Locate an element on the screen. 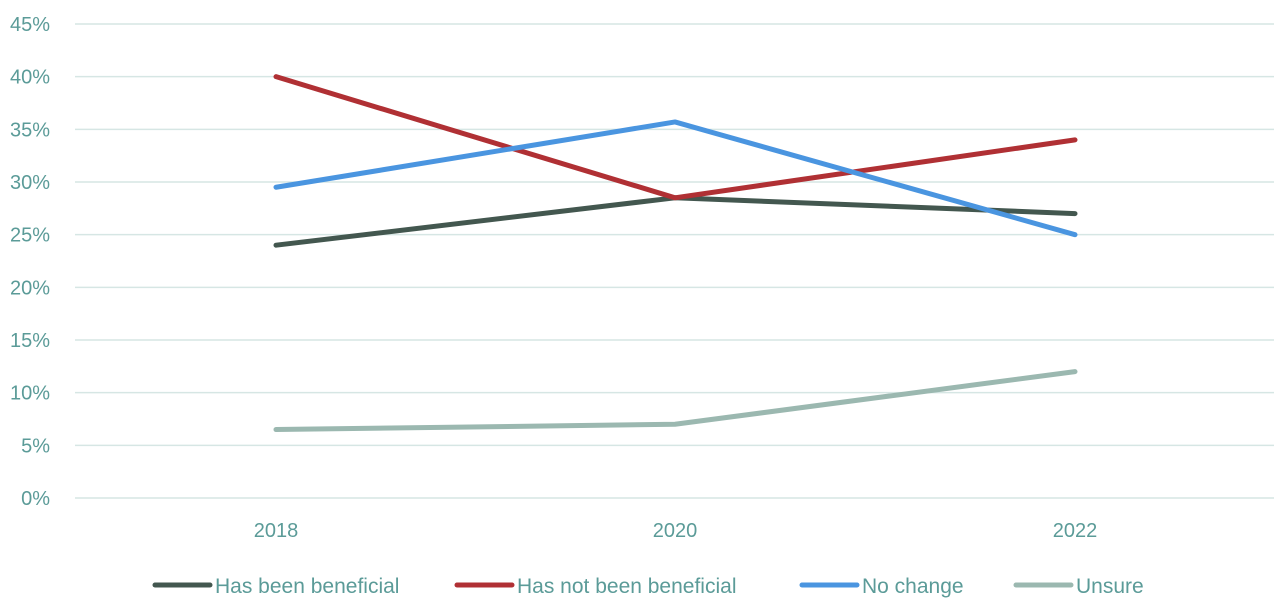 This screenshot has height=599, width=1274. x-tick-label: 2022 is located at coordinates (1075, 531).